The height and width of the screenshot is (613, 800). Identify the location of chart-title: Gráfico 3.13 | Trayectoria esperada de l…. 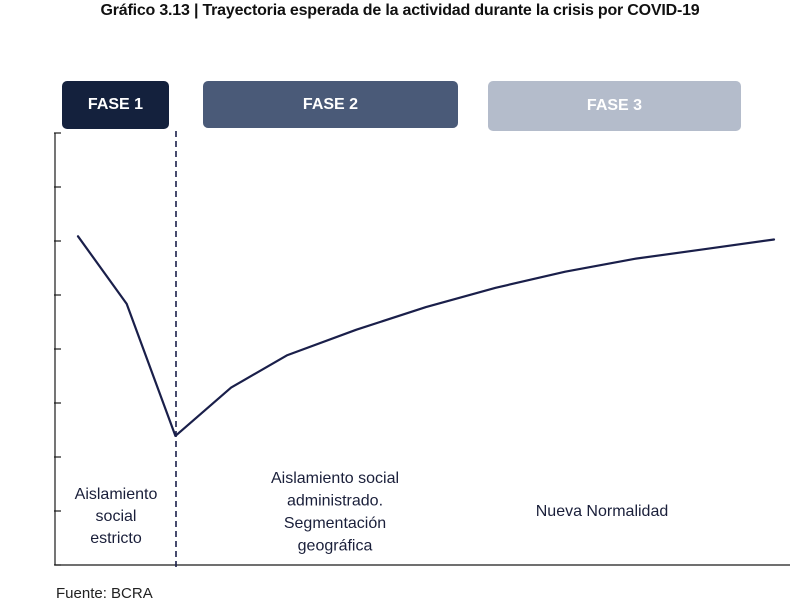
(400, 10).